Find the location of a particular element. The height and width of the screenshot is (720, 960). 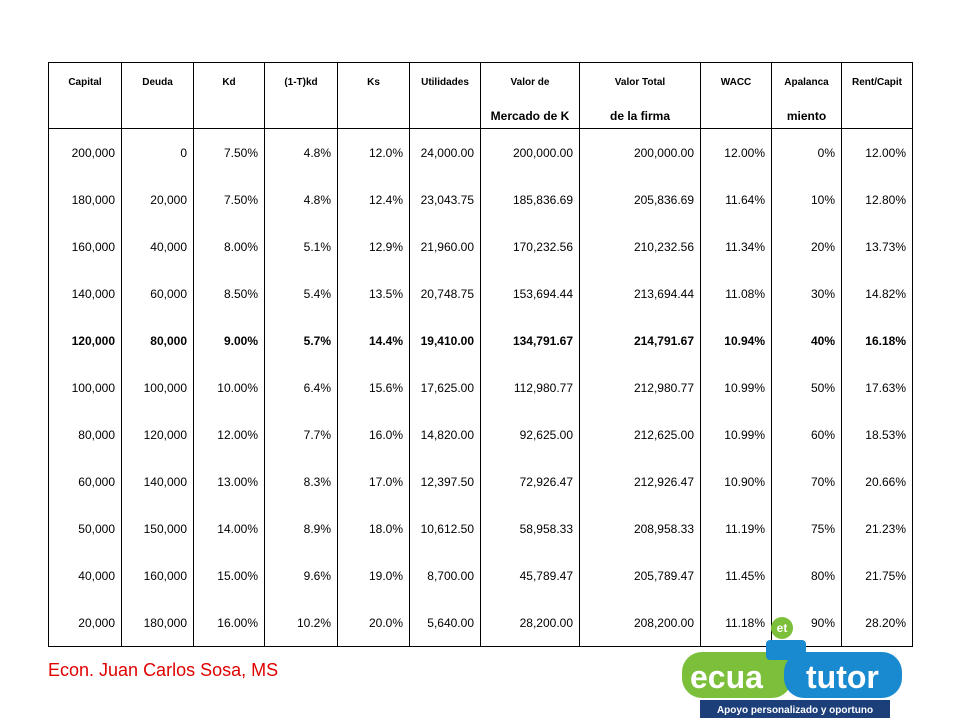

cell: 14.00% is located at coordinates (229, 528).